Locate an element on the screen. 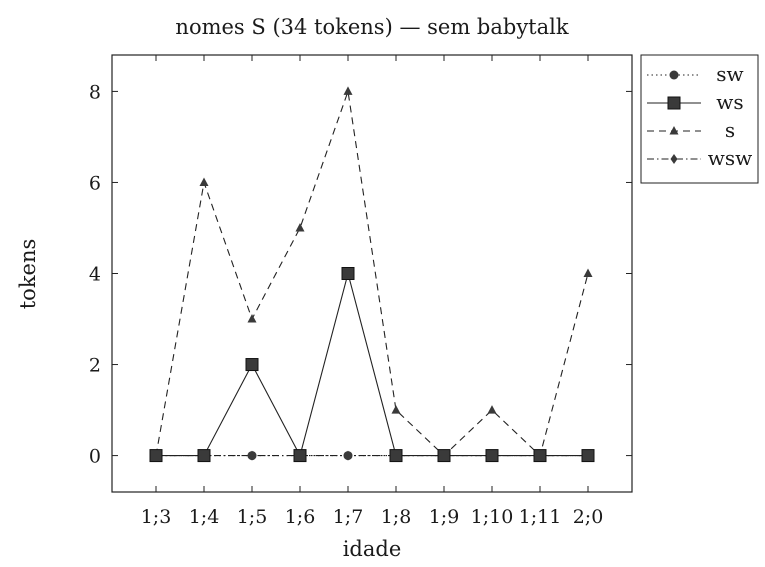 This screenshot has height=567, width=765. legend-marker-s is located at coordinates (674, 130).